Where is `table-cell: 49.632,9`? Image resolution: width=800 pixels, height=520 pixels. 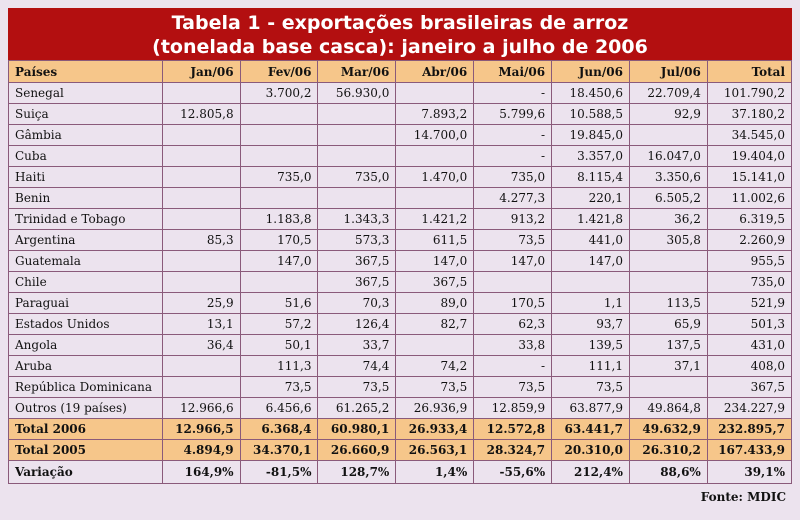 table-cell: 49.632,9 is located at coordinates (668, 429).